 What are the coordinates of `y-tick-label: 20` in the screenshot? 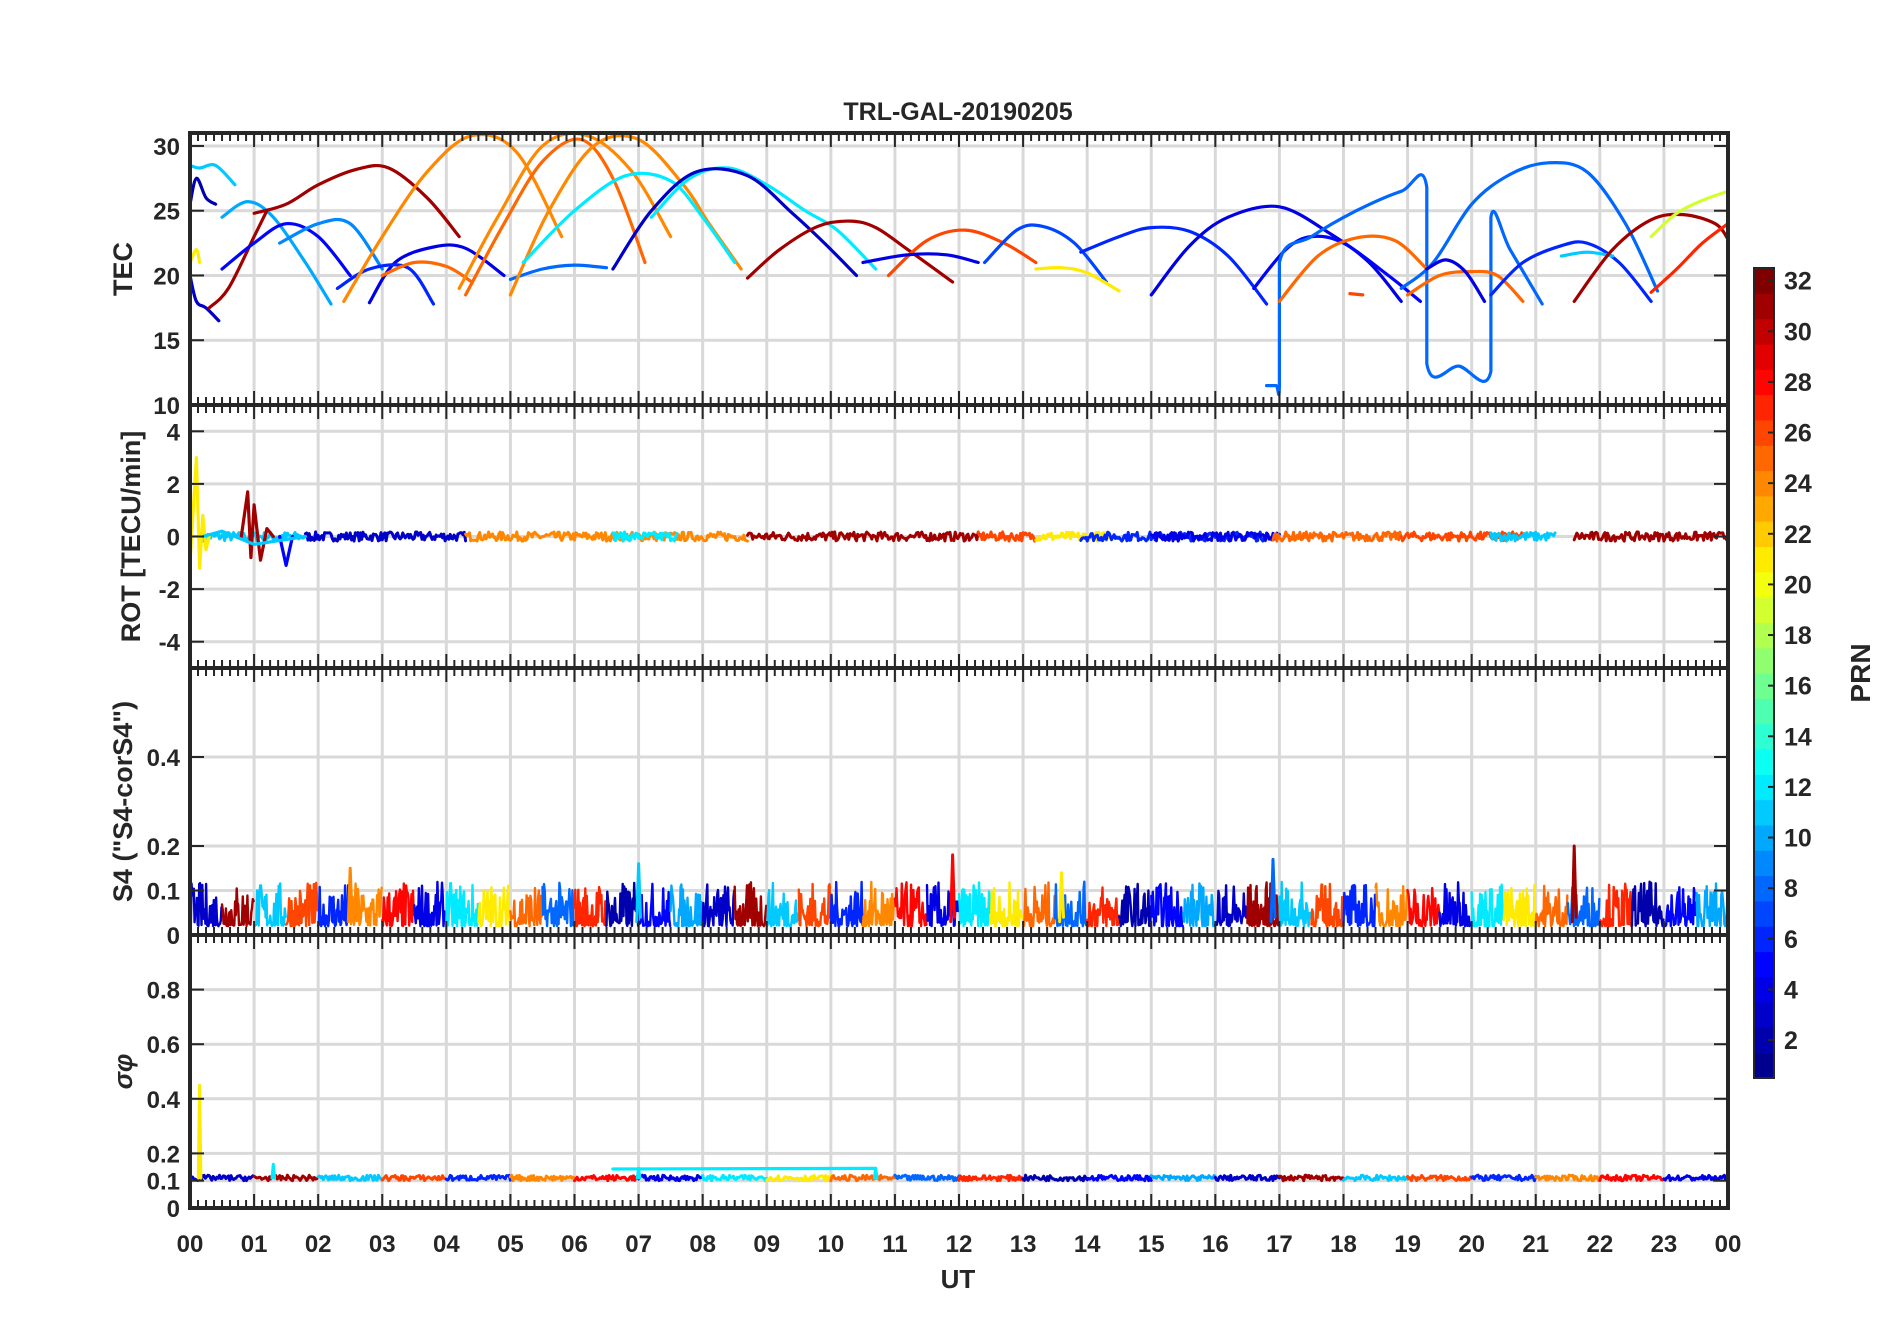 It's located at (166, 276).